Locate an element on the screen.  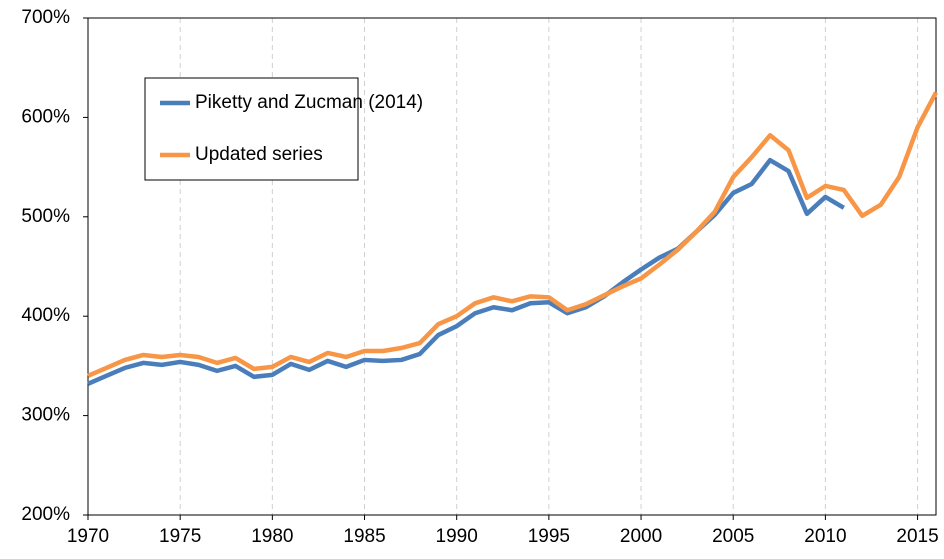
x-tick-label: 1990 is located at coordinates (457, 536).